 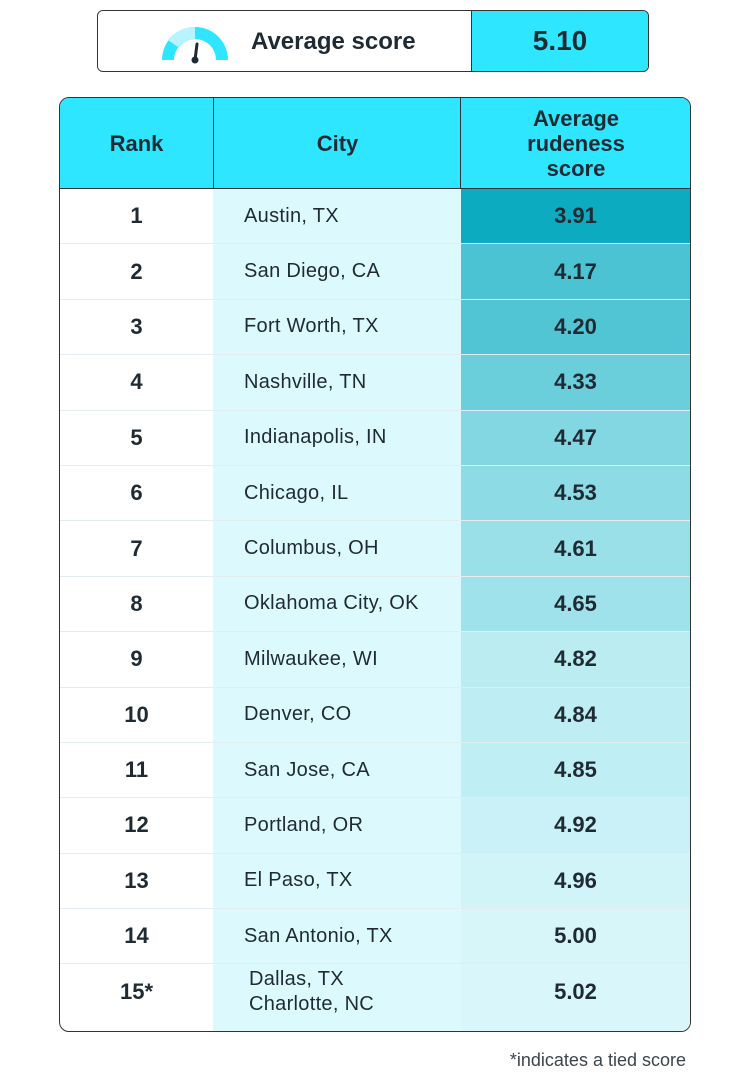 I want to click on city-cell: Milwaukee, WI, so click(x=336, y=659).